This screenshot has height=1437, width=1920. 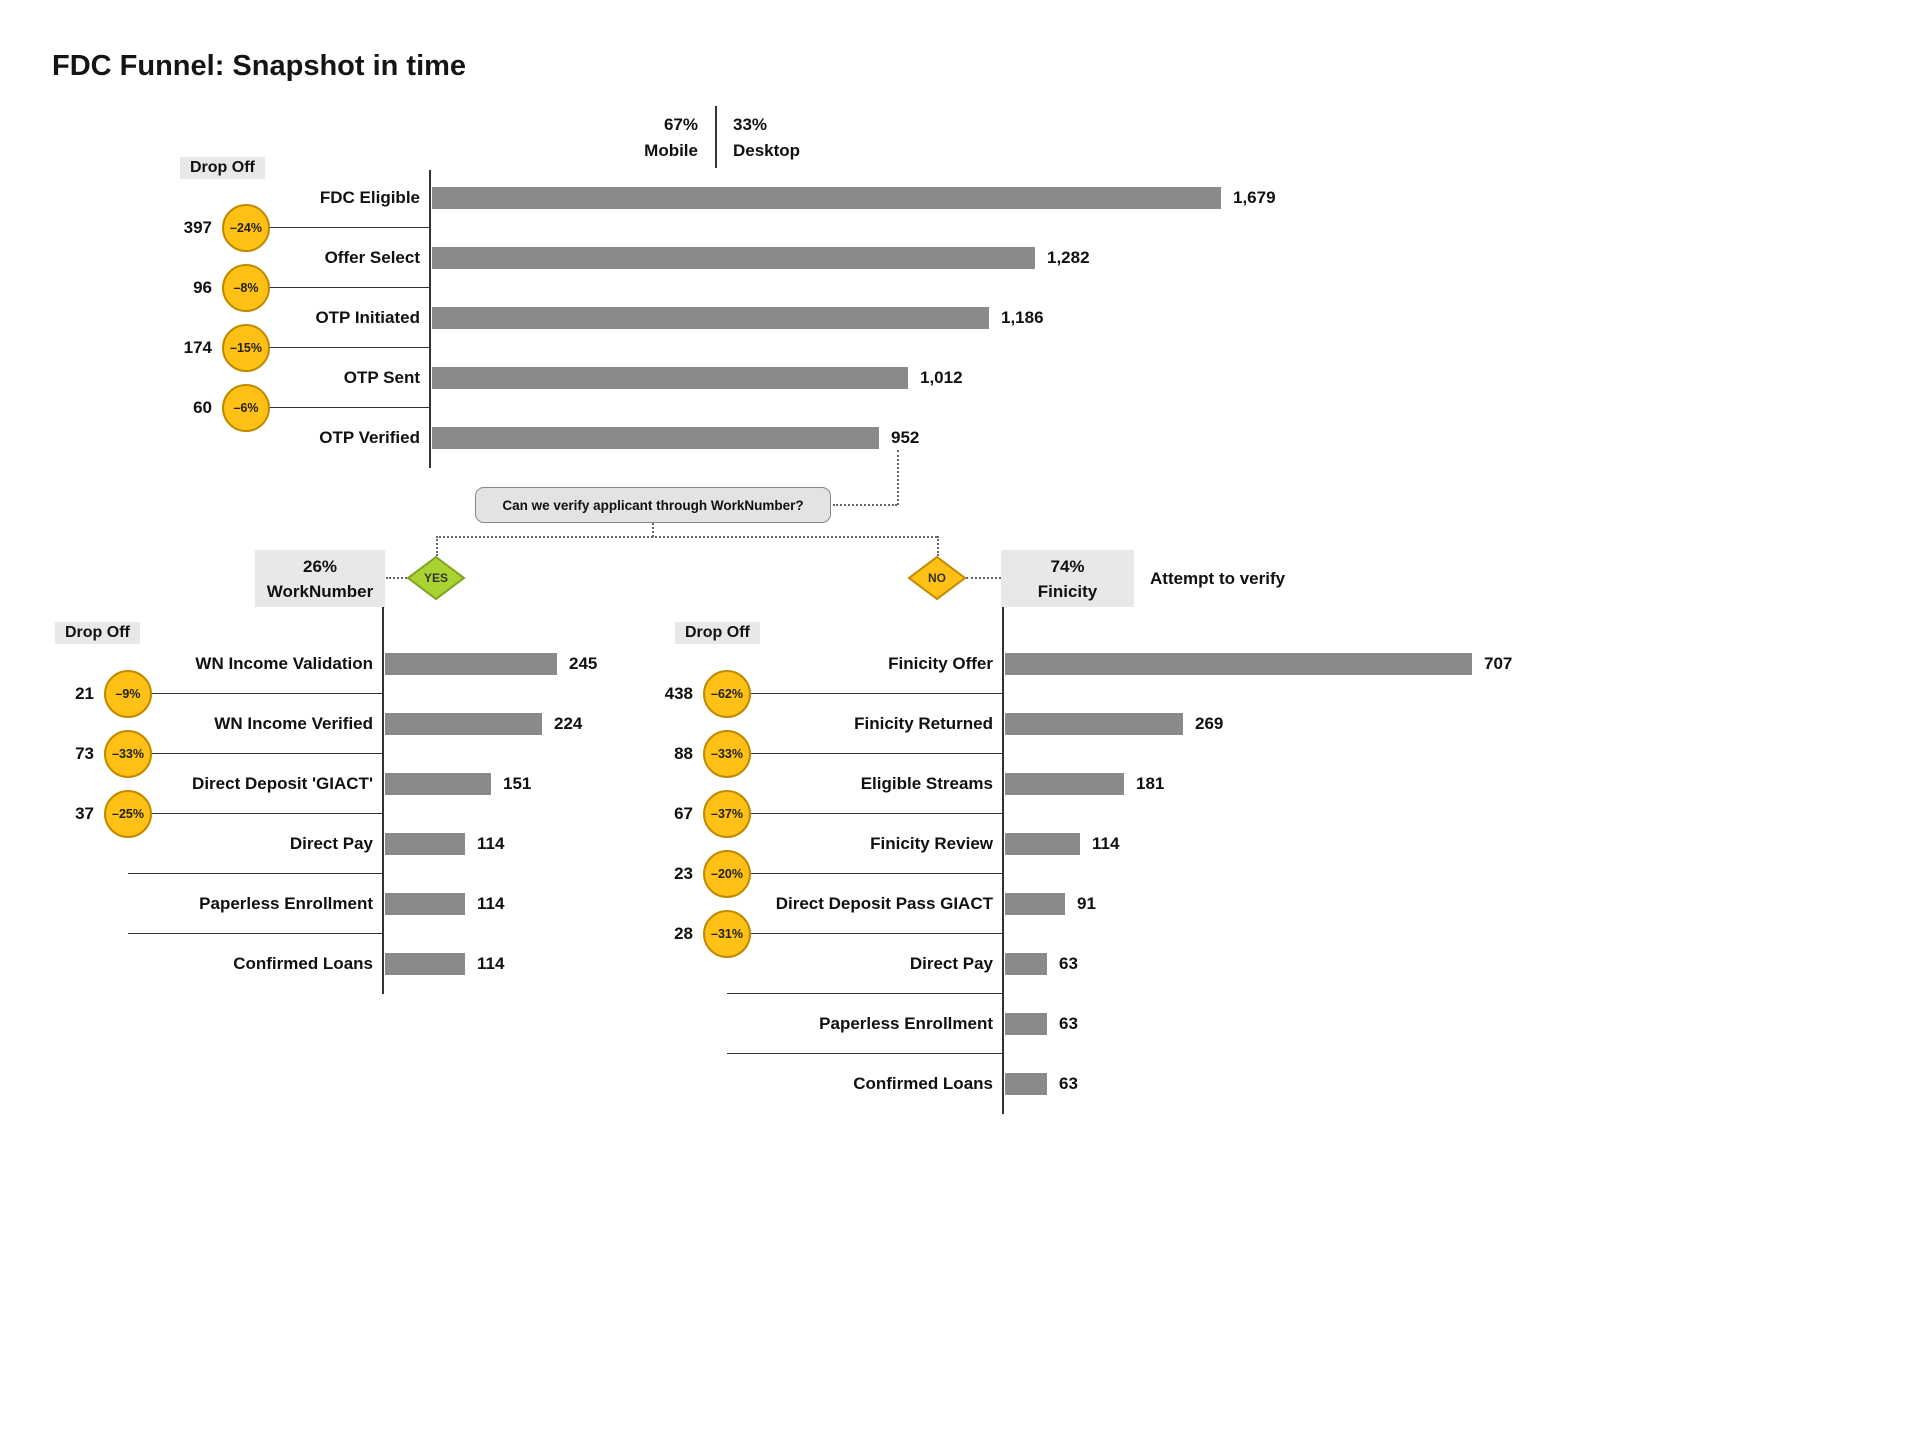 What do you see at coordinates (84, 813) in the screenshot?
I see `worknumber-drop-off-count: 37` at bounding box center [84, 813].